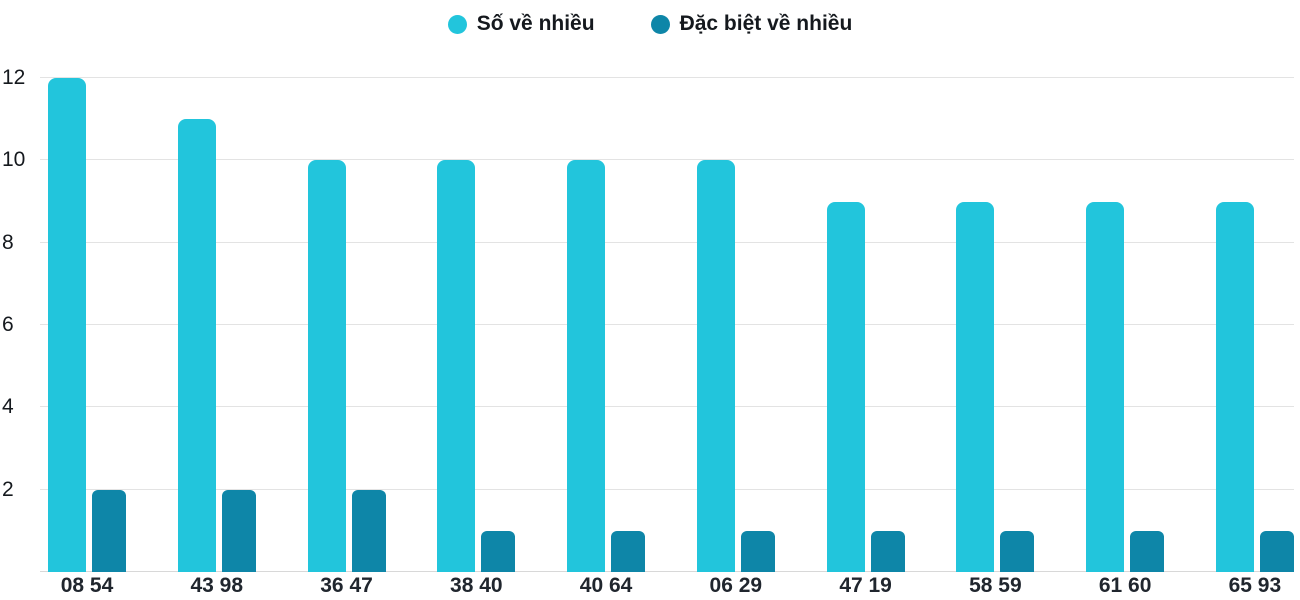 The width and height of the screenshot is (1300, 600). What do you see at coordinates (606, 585) in the screenshot?
I see `x-tick-label: 40 64` at bounding box center [606, 585].